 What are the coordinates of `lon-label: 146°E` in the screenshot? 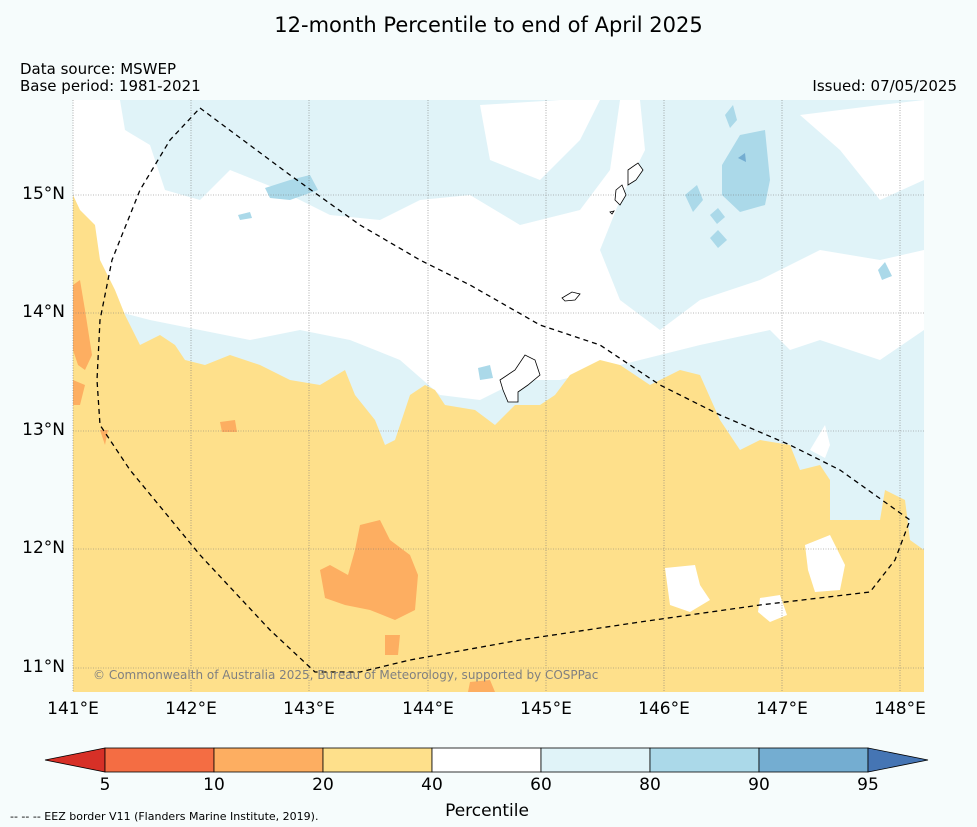 It's located at (664, 709).